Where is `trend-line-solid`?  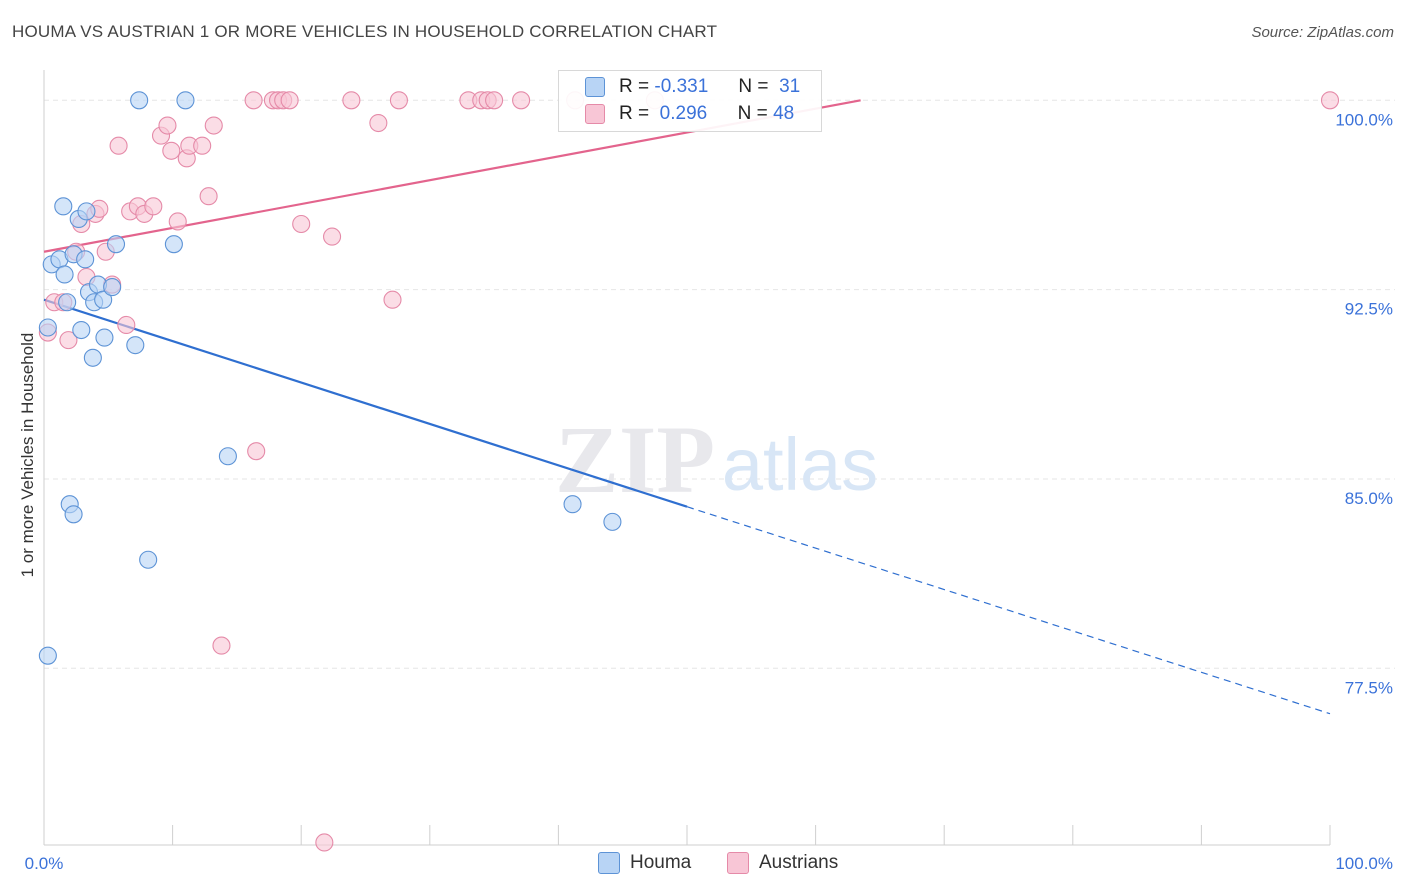
trend-line-solid is located at coordinates (365, 403).